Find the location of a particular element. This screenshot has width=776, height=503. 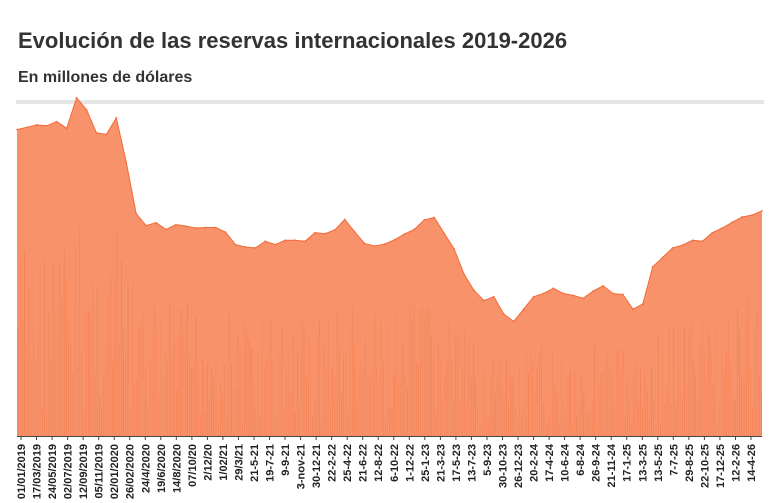

x-tick-label: 22-2-22 is located at coordinates (333, 463).